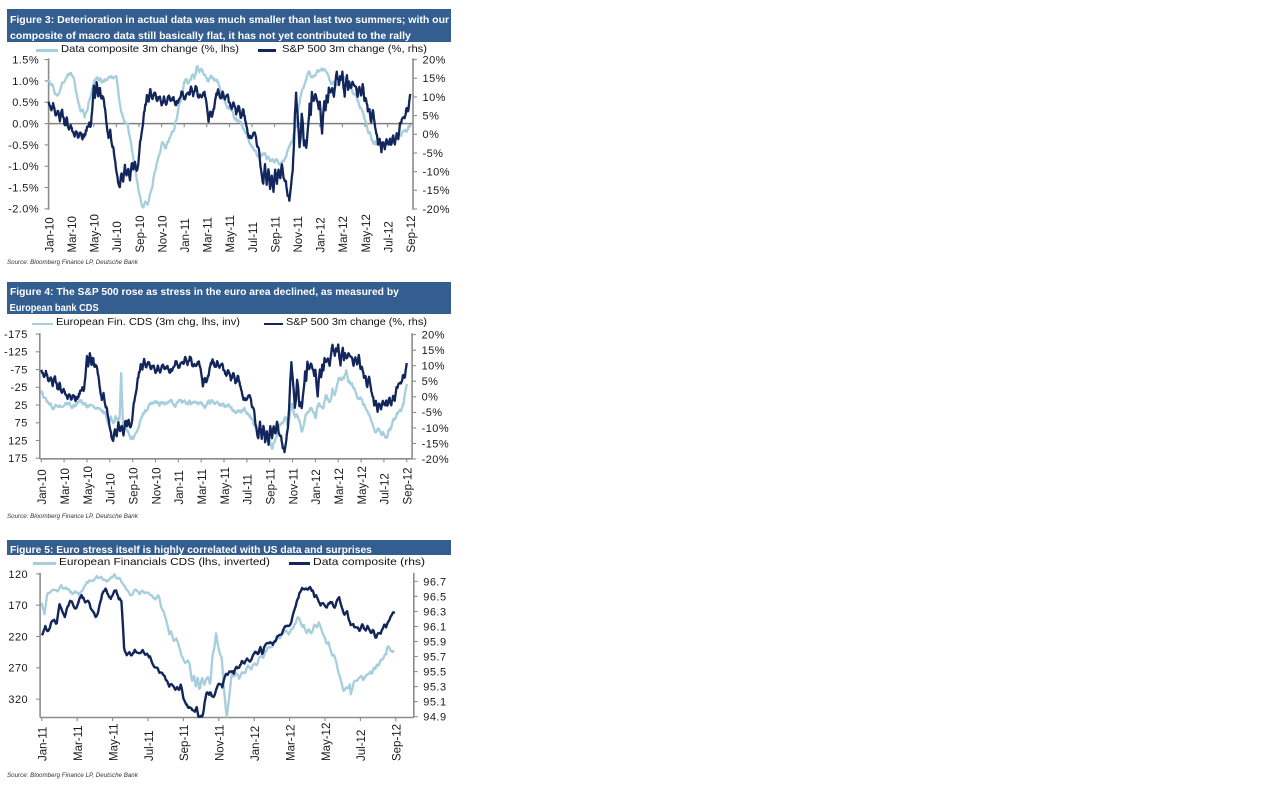 This screenshot has height=798, width=1267. Describe the element at coordinates (434, 703) in the screenshot. I see `svg-text: 95.1` at that location.